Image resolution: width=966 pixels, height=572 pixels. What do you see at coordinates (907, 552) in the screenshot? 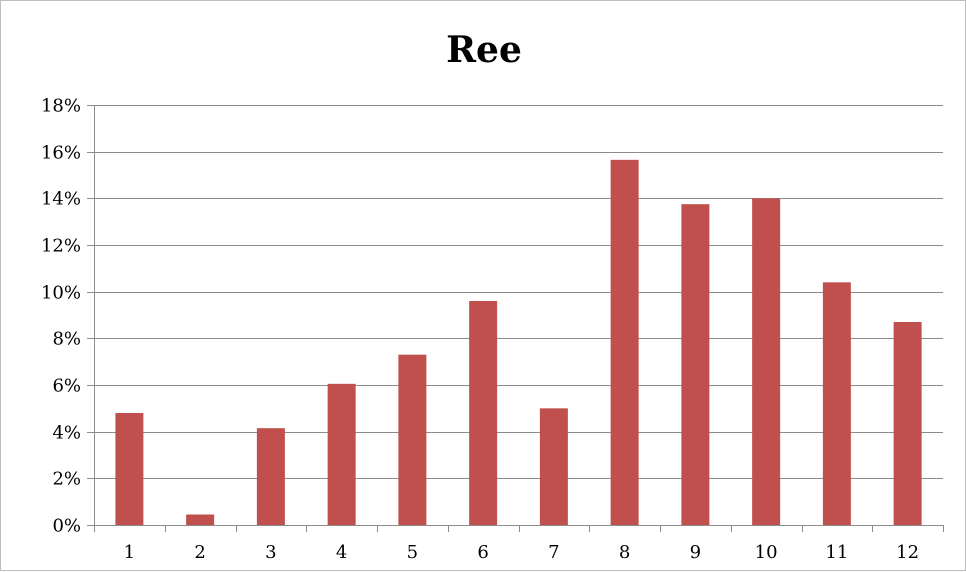
I see `x-tick-label: 12` at bounding box center [907, 552].